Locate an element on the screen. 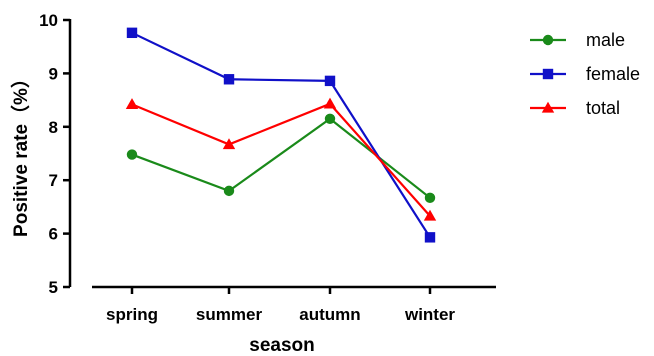 The width and height of the screenshot is (654, 356). legend-label: female is located at coordinates (613, 74).